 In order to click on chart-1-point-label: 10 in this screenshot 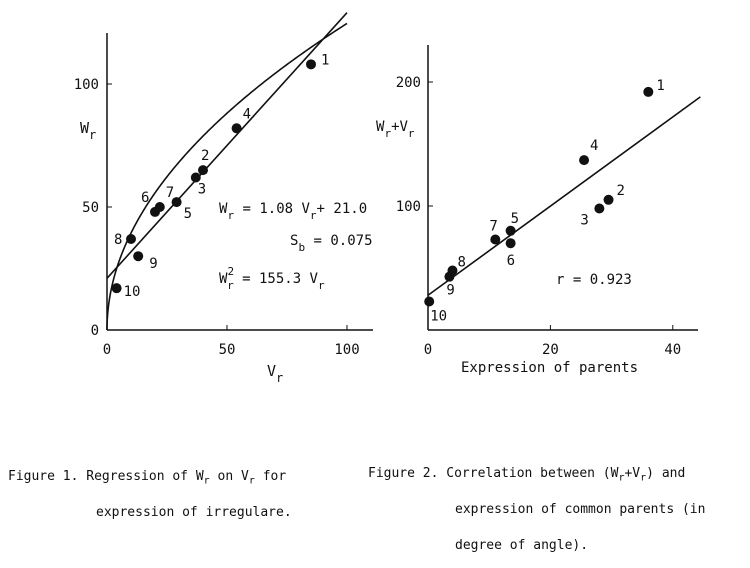, I will do `click(132, 292)`.